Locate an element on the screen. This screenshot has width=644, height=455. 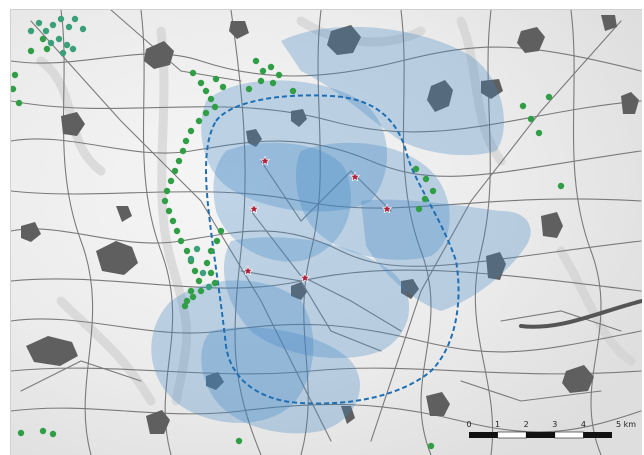
scale-bar: 0 1 2 3 4 5 km is located at coordinates (551, 429).